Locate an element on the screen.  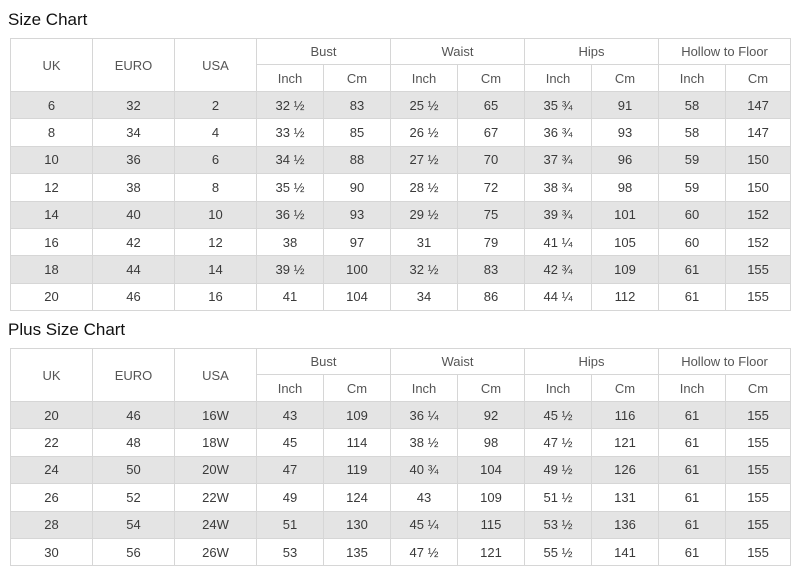
waist-cm-cell: 67 is located at coordinates (491, 132).